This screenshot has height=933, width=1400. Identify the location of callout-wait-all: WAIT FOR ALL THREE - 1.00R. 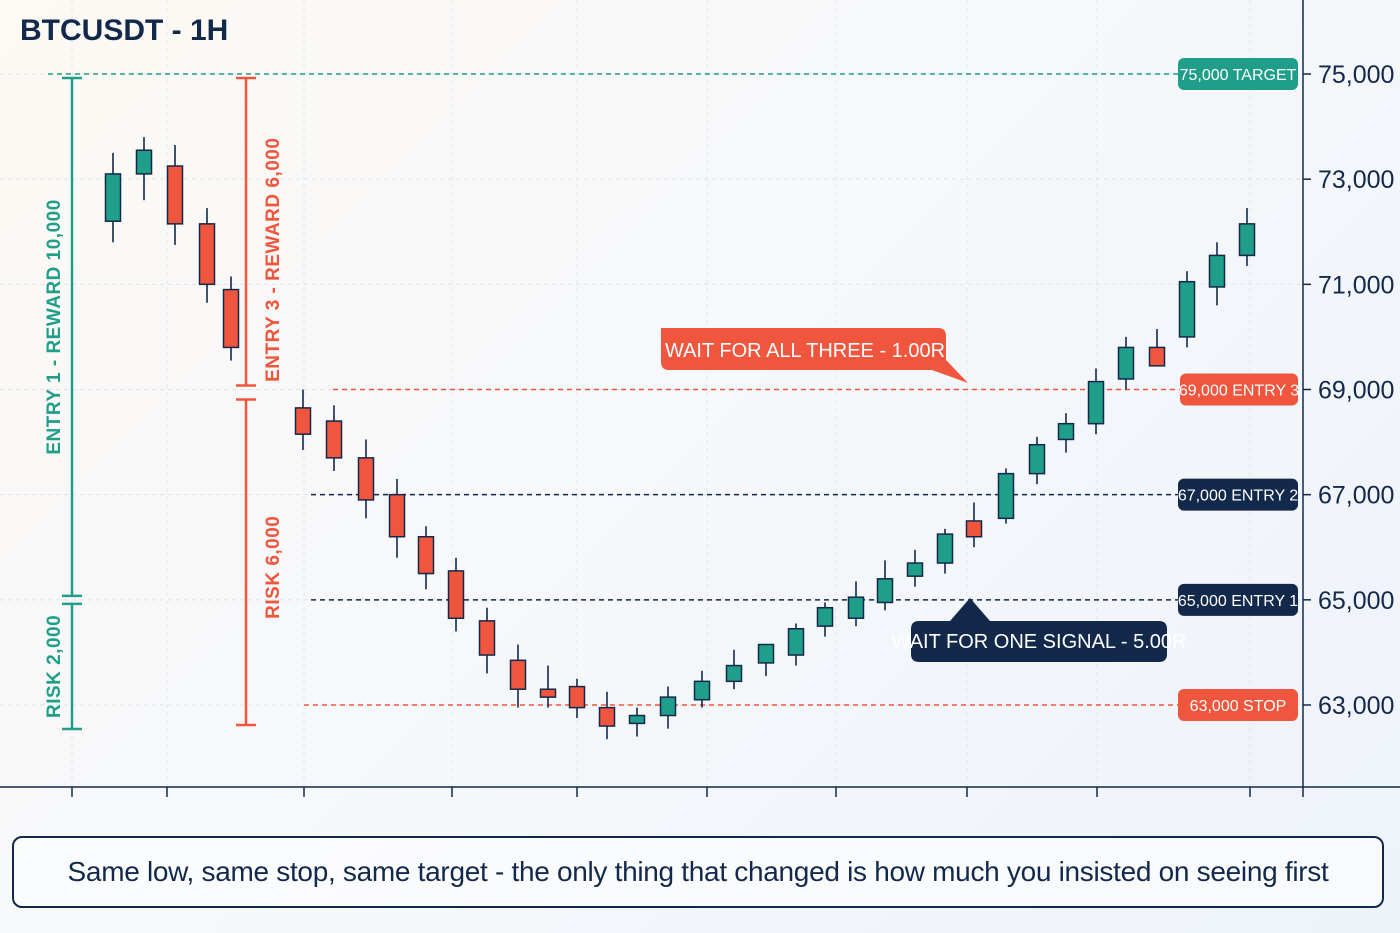
(814, 355).